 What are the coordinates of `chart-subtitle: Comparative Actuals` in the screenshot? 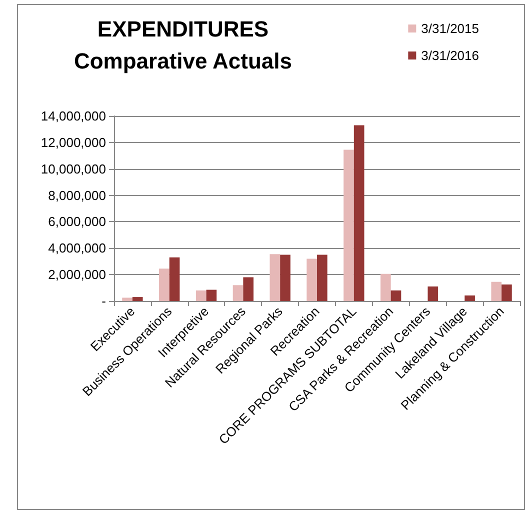 It's located at (183, 61).